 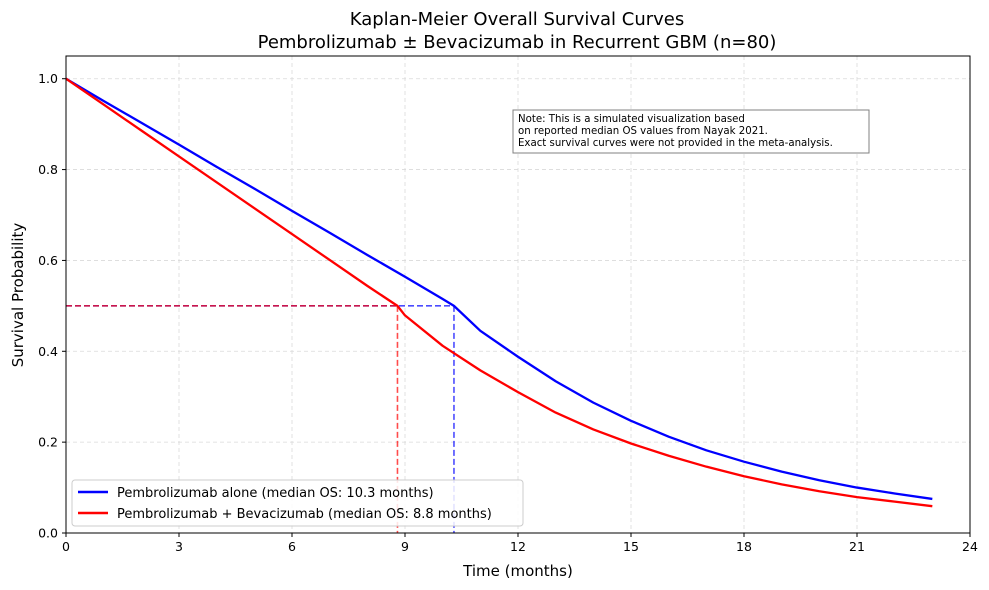 What do you see at coordinates (292, 546) in the screenshot?
I see `x-tick-label: 6` at bounding box center [292, 546].